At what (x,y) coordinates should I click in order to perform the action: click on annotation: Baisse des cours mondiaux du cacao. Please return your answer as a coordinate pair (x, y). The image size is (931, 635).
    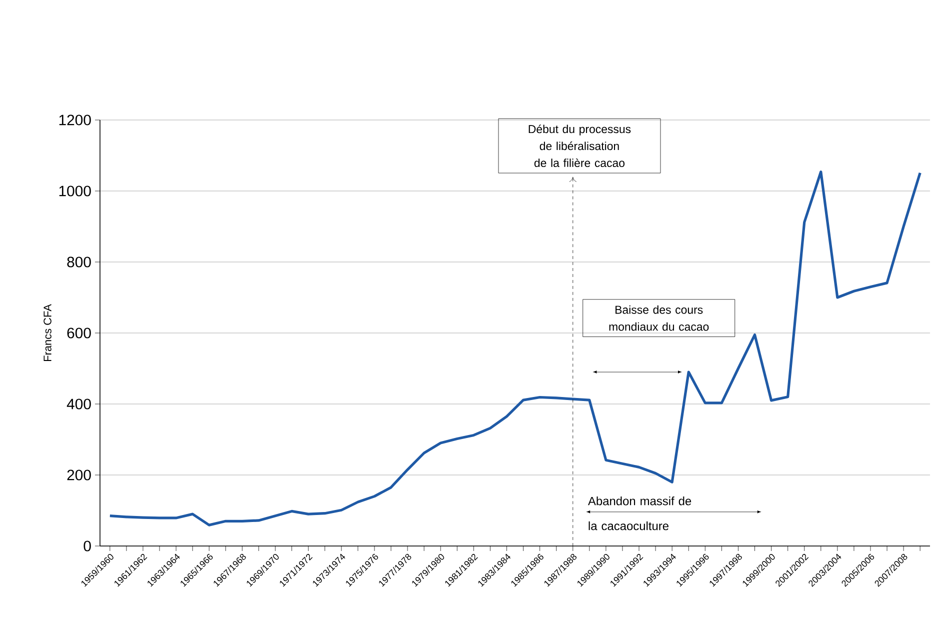
    Looking at the image, I should click on (659, 318).